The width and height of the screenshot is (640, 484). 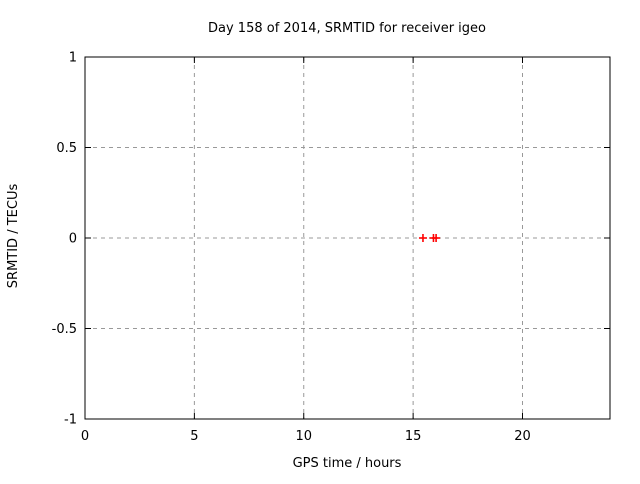 I want to click on y-tick-label: 0.5, so click(x=66, y=148).